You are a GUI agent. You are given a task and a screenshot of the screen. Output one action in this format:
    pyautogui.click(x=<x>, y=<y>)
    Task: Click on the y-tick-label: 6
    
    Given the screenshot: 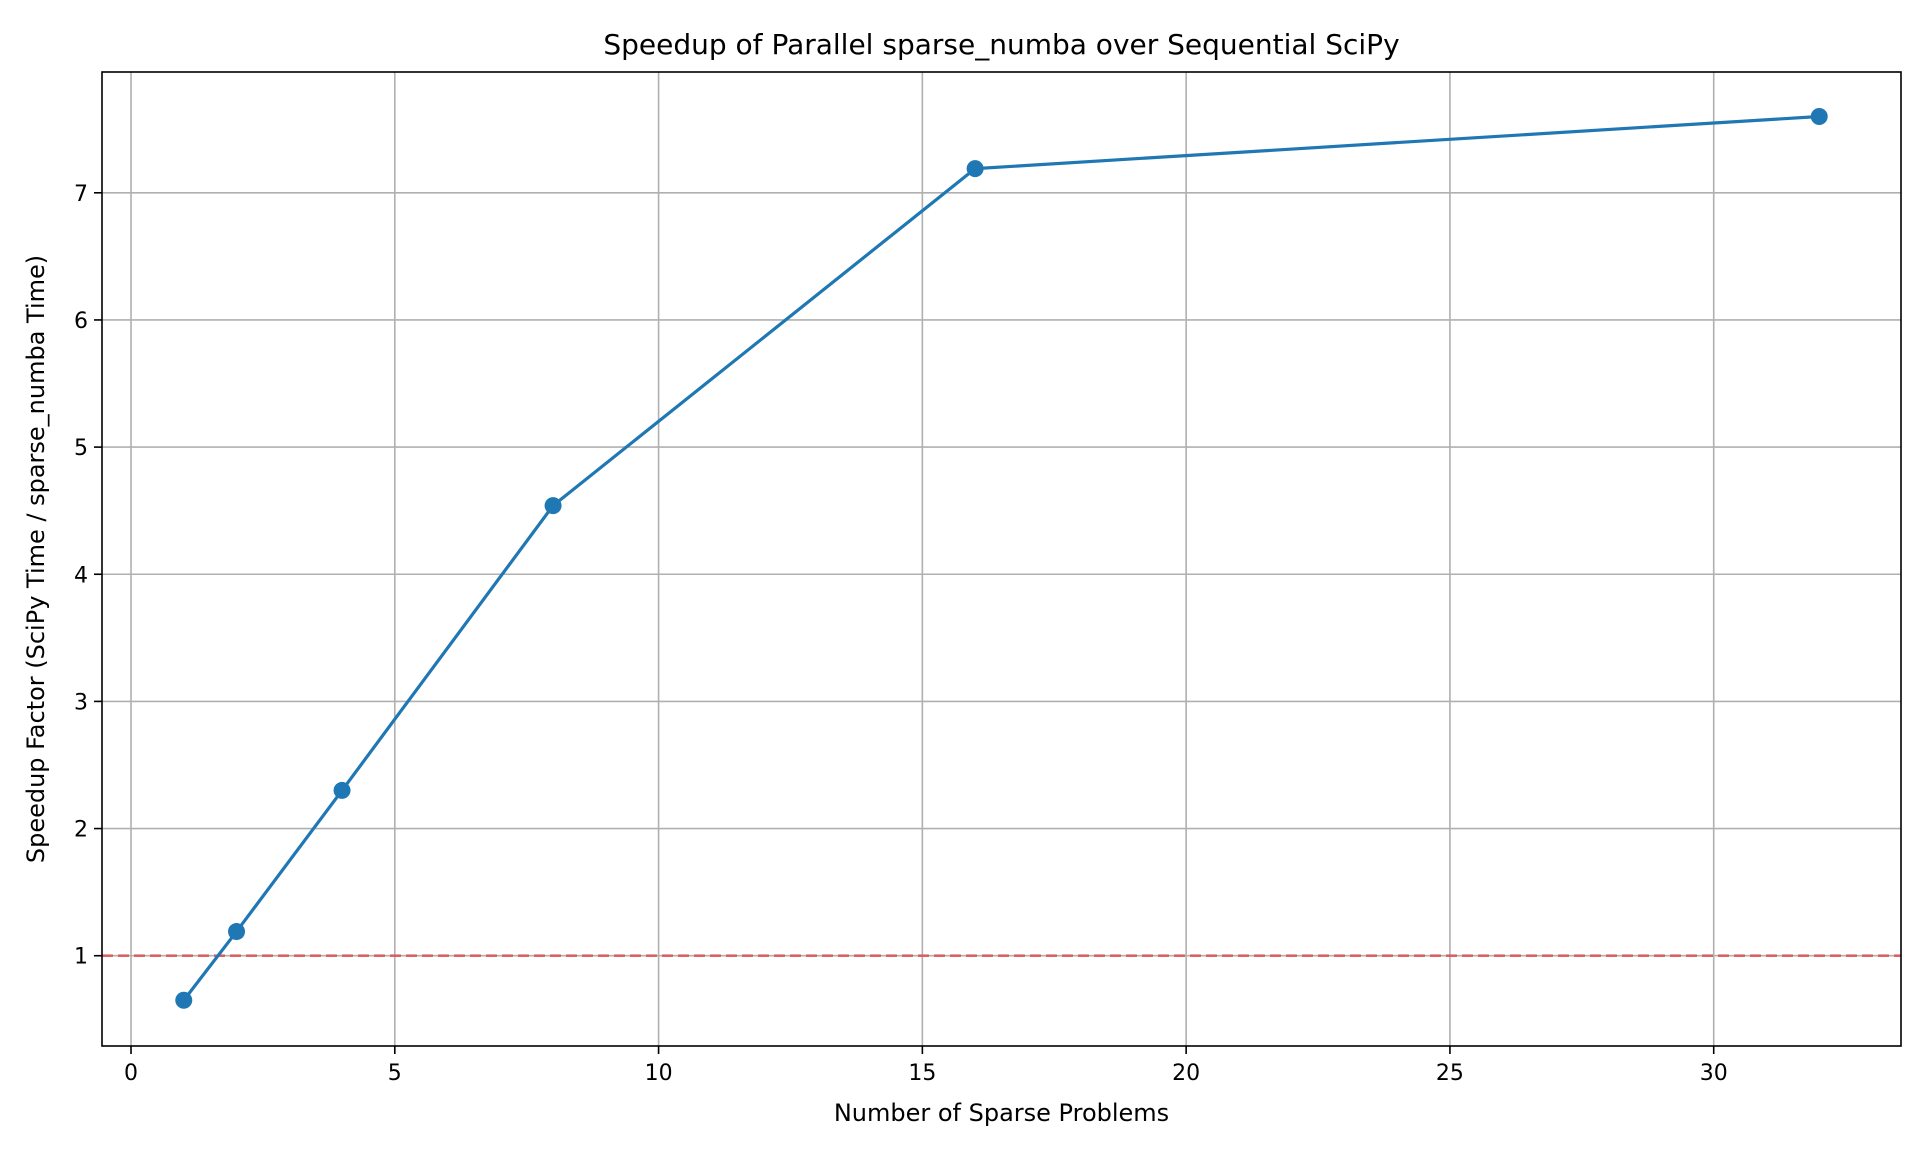 What is the action you would take?
    pyautogui.click(x=81, y=321)
    